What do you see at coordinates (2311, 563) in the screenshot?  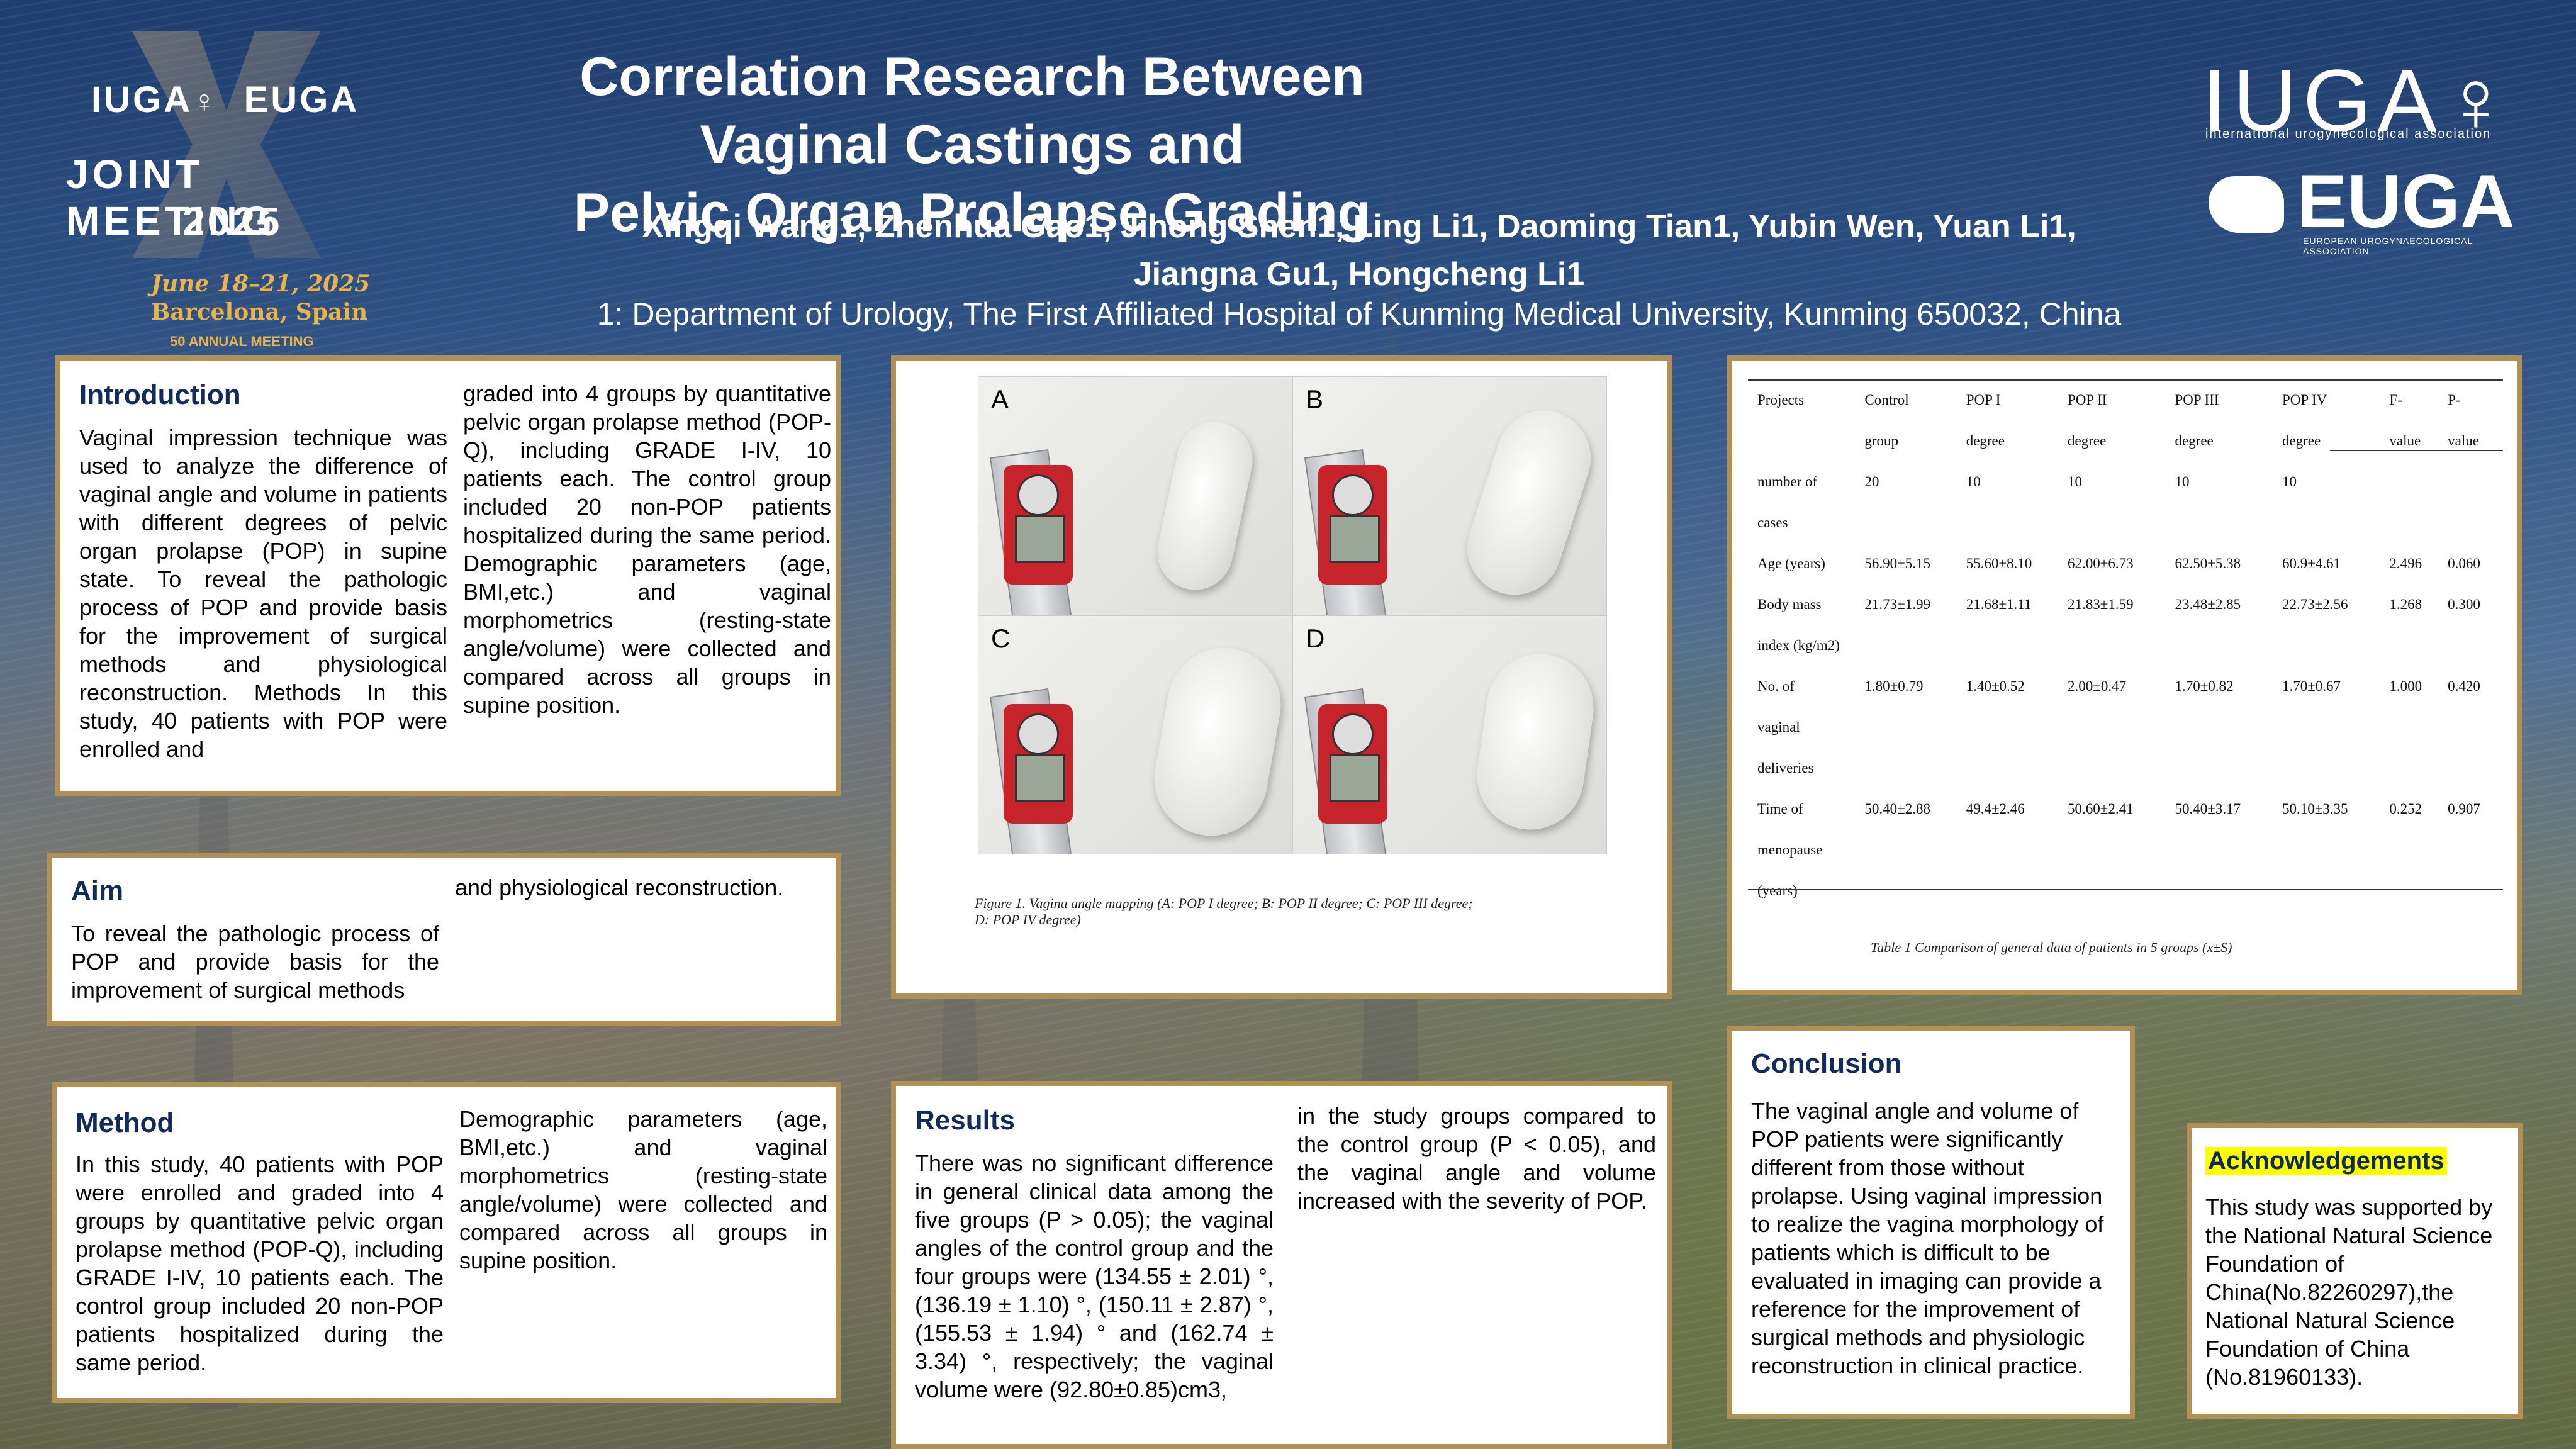 I see `table-cell: 60.9±4.61` at bounding box center [2311, 563].